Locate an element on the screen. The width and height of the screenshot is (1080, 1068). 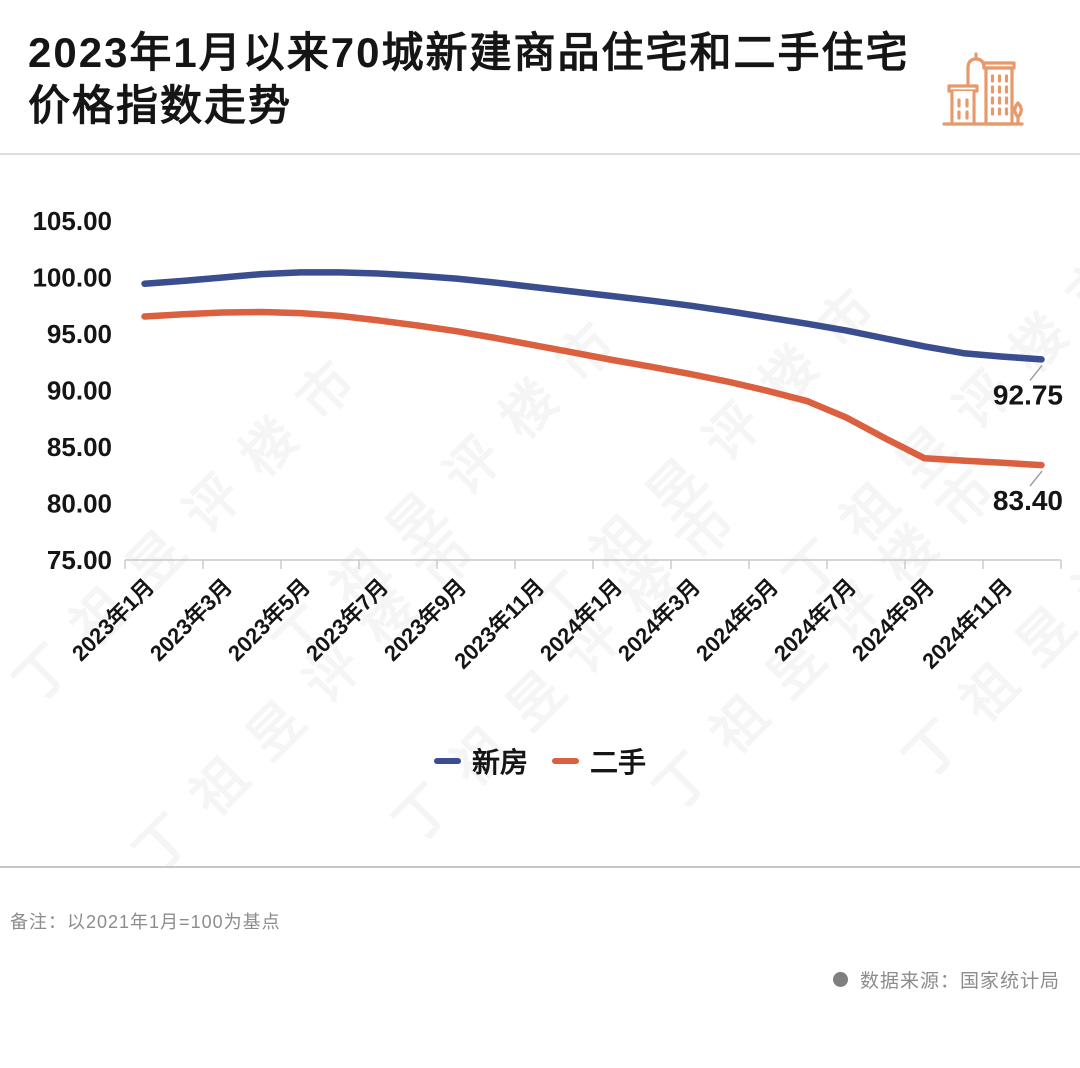
series-line-新房 is located at coordinates (593, 316).